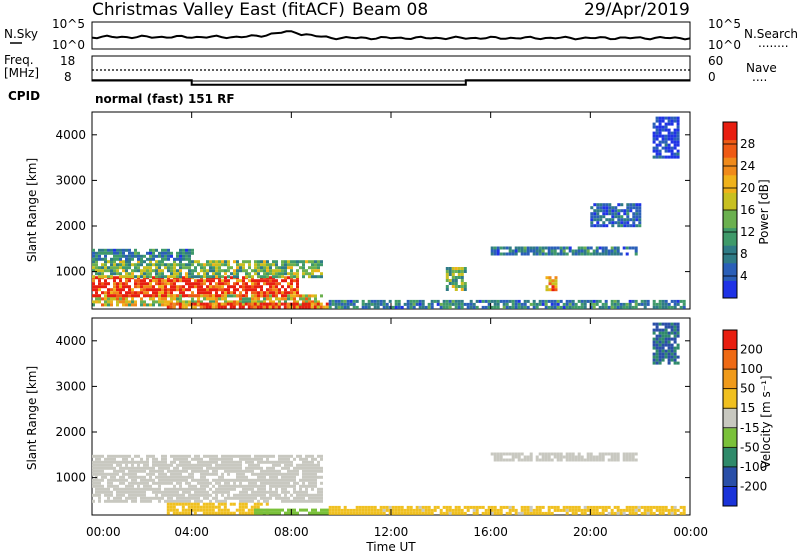 The width and height of the screenshot is (800, 554). What do you see at coordinates (19, 60) in the screenshot?
I see `freq-label-line1: Freq.` at bounding box center [19, 60].